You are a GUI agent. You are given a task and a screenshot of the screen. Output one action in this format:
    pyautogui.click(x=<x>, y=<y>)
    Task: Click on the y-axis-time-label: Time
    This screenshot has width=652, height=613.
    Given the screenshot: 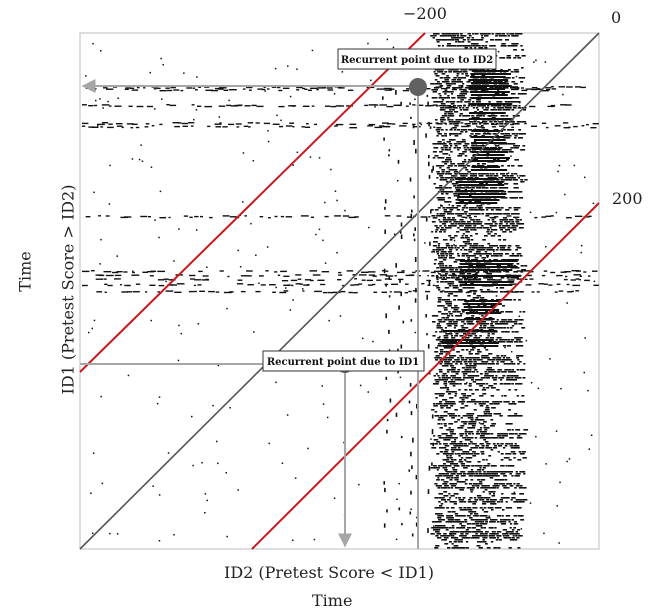 What is the action you would take?
    pyautogui.click(x=25, y=271)
    